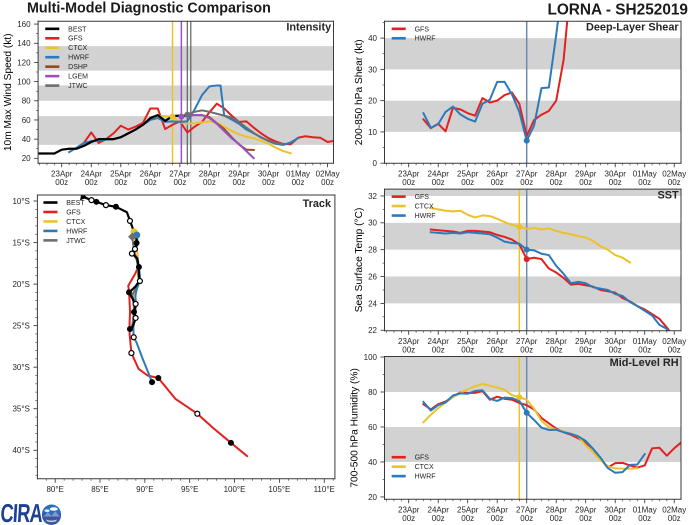  Describe the element at coordinates (279, 489) in the screenshot. I see `svg-text: 105°E` at that location.